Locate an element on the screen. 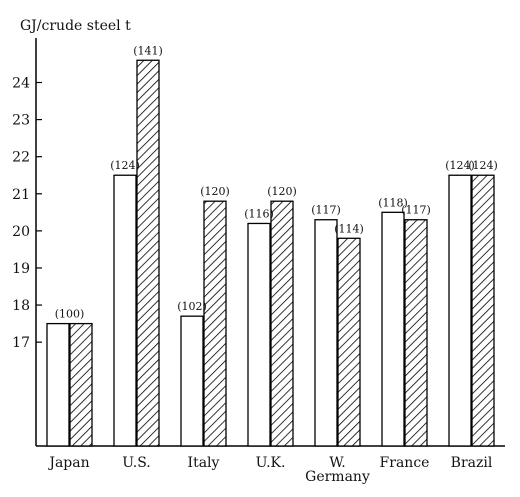 Image resolution: width=520 pixels, height=497 pixels. category-labels: Japan U.S. Italy U.K. W.Germany France Brazil is located at coordinates (269, 470).